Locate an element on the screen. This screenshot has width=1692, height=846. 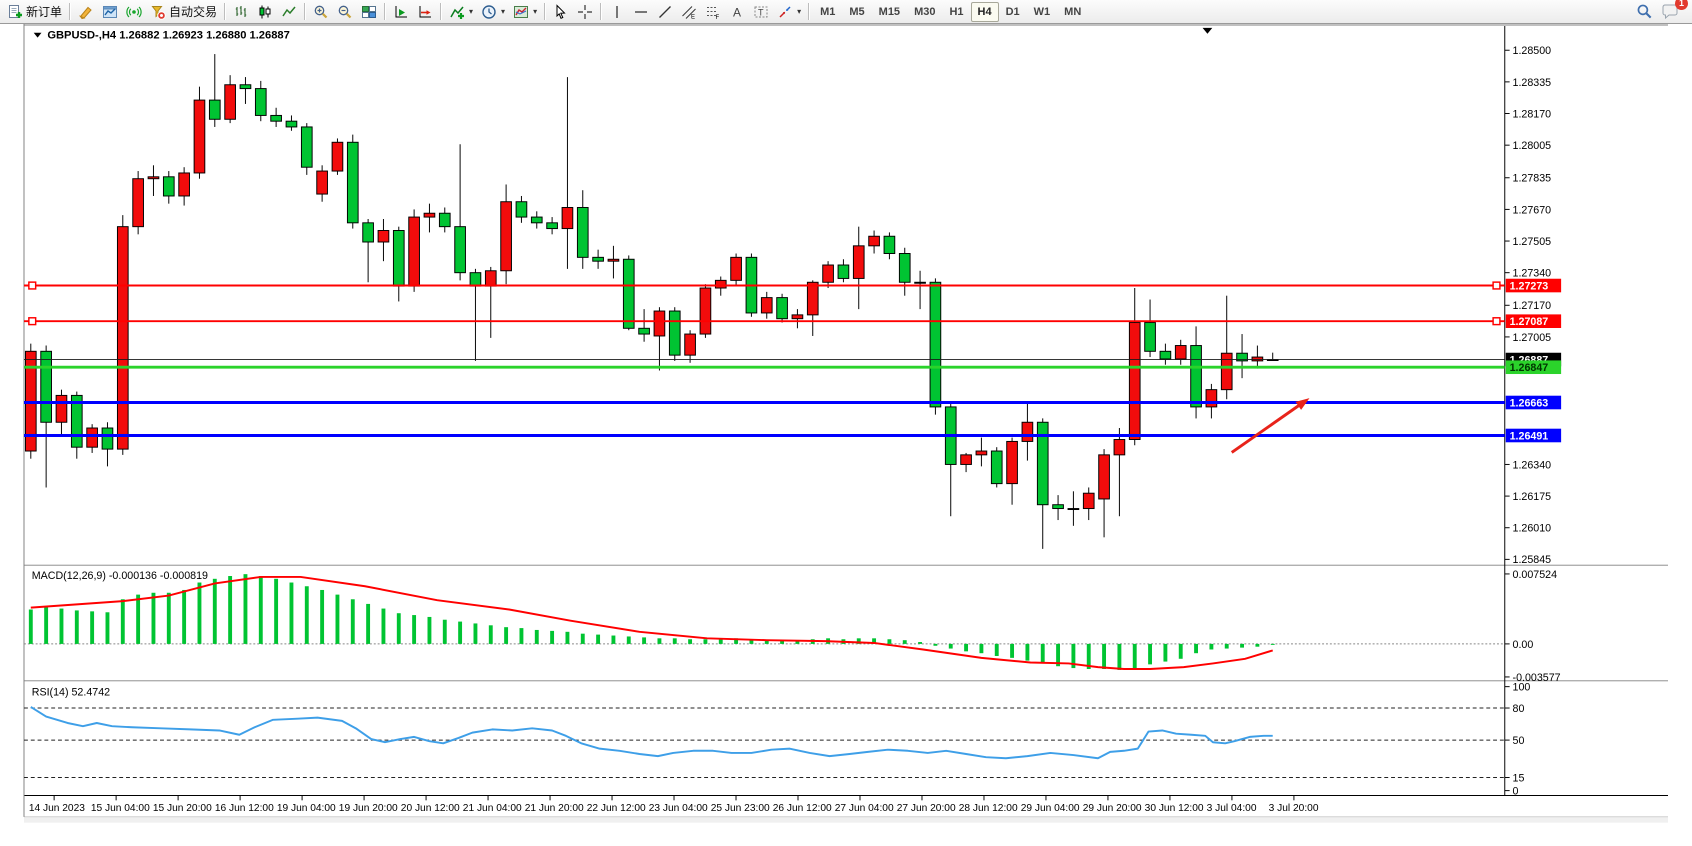
timeframe-button-H1: H1 is located at coordinates (956, 11).